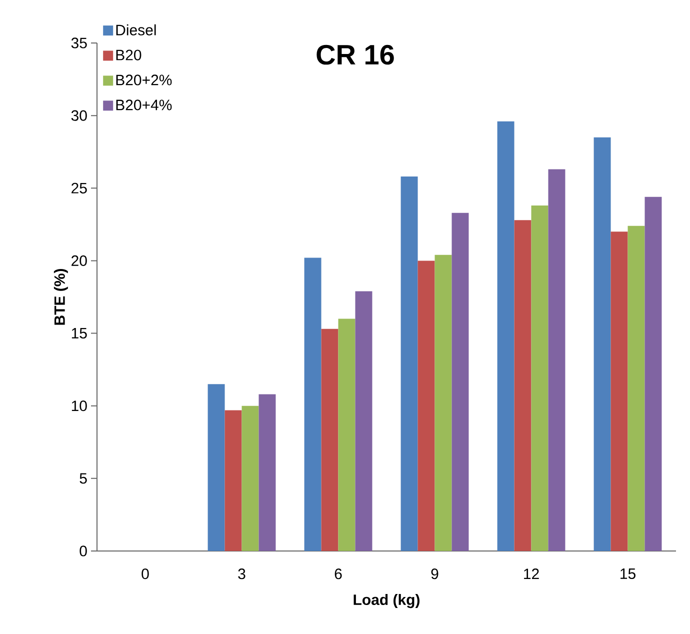 The height and width of the screenshot is (634, 690). Describe the element at coordinates (136, 30) in the screenshot. I see `legend-label: Diesel` at that location.